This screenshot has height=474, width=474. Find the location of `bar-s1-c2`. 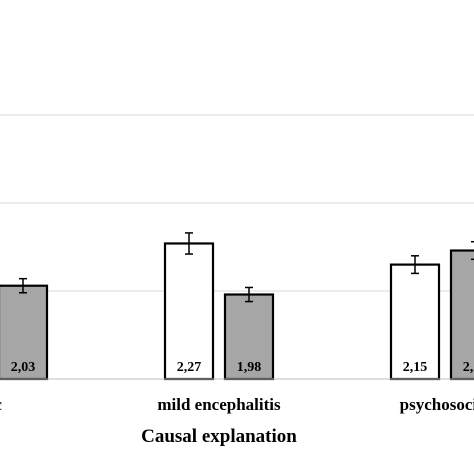

bar-s1-c2 is located at coordinates (461, 315).